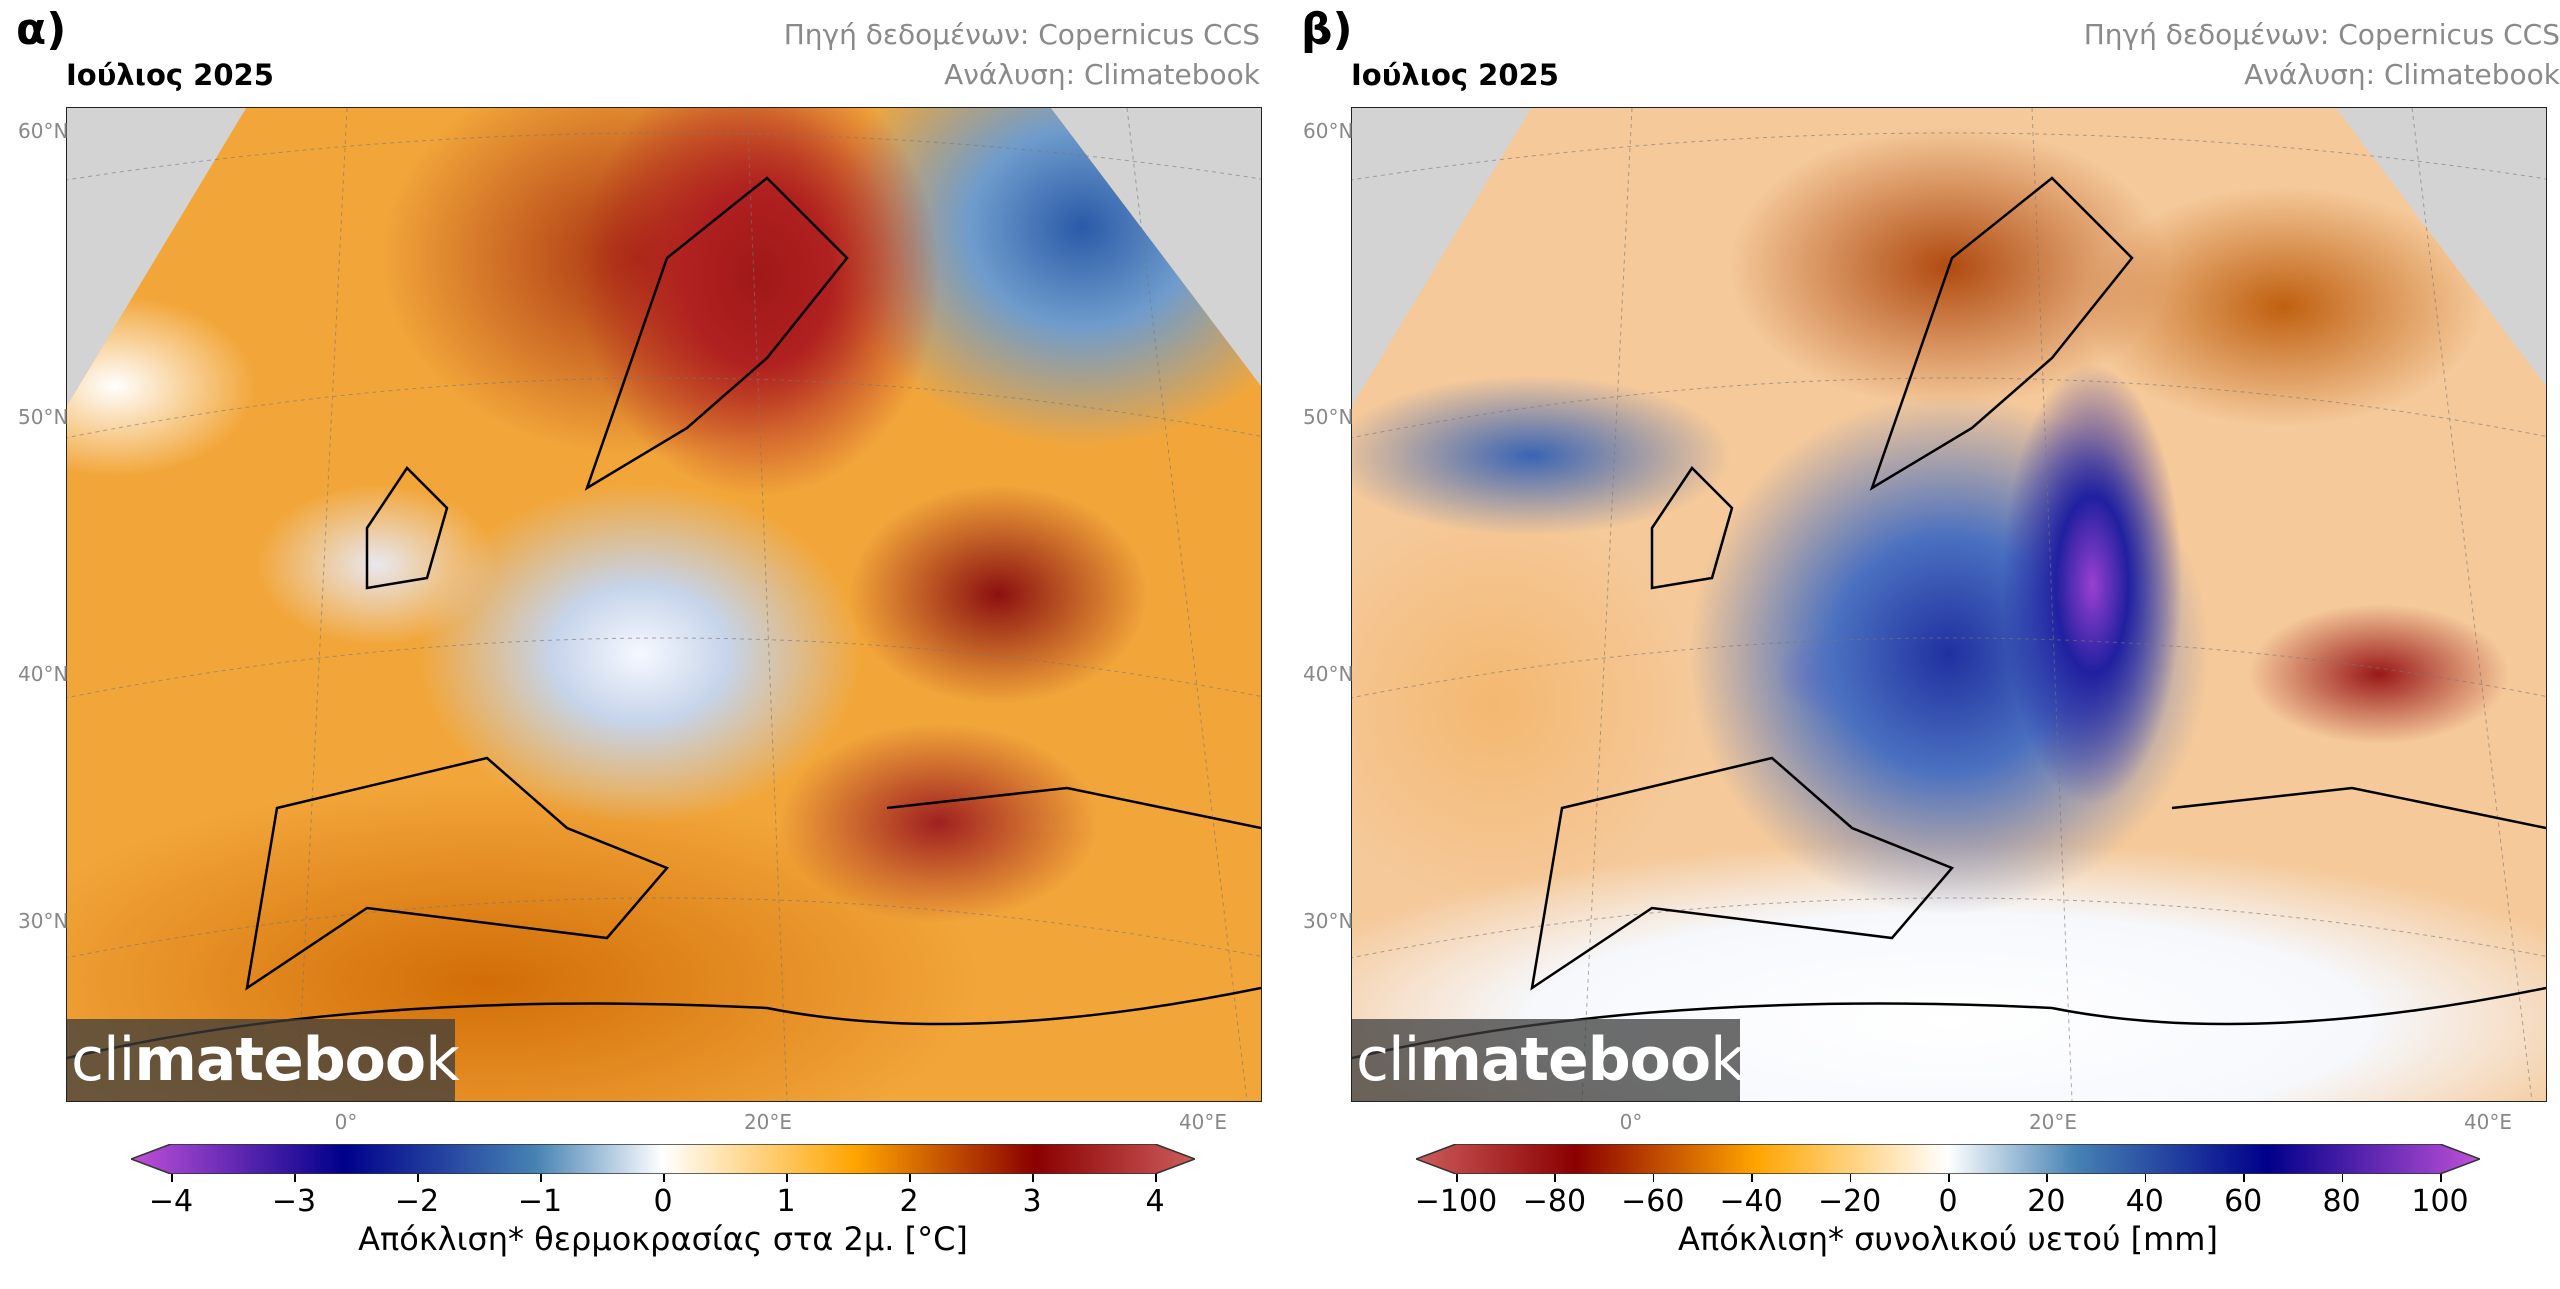 Image resolution: width=2560 pixels, height=1289 pixels. Describe the element at coordinates (663, 1239) in the screenshot. I see `colorbar-label: Απόκλιση* θερμοκρασίας στα 2μ. [°C]` at that location.